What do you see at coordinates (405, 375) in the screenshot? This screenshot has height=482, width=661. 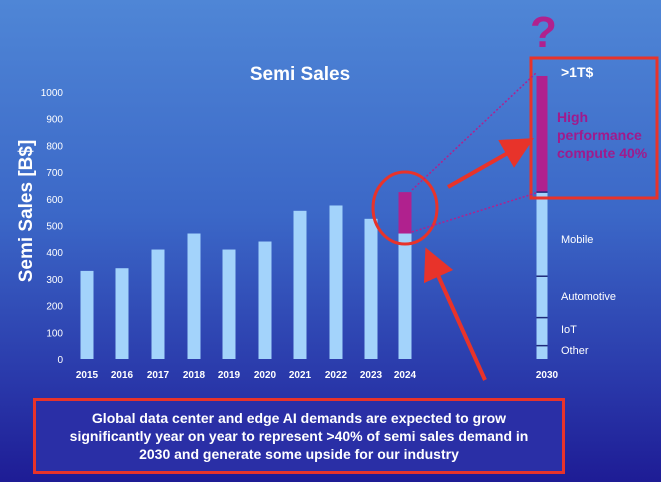 I see `x-tick-label-2024: 2024` at bounding box center [405, 375].